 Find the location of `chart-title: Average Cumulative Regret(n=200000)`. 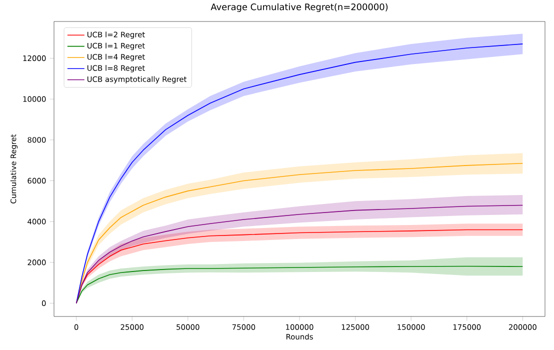

chart-title: Average Cumulative Regret(n=200000) is located at coordinates (299, 7).